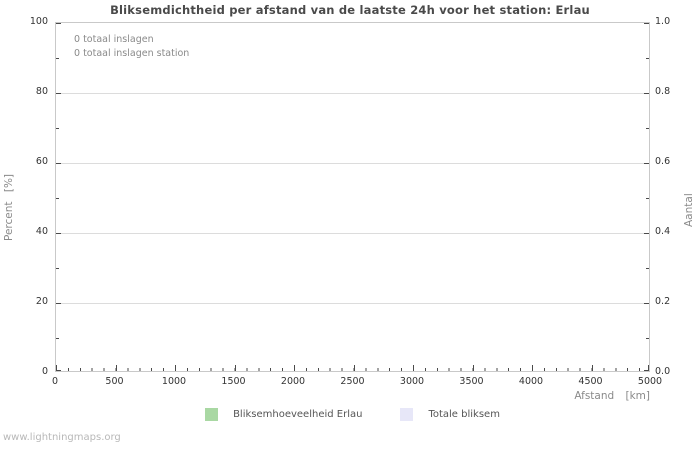 This screenshot has width=700, height=450. I want to click on legend-label: Bliksemhoeveelheid Erlau, so click(298, 414).